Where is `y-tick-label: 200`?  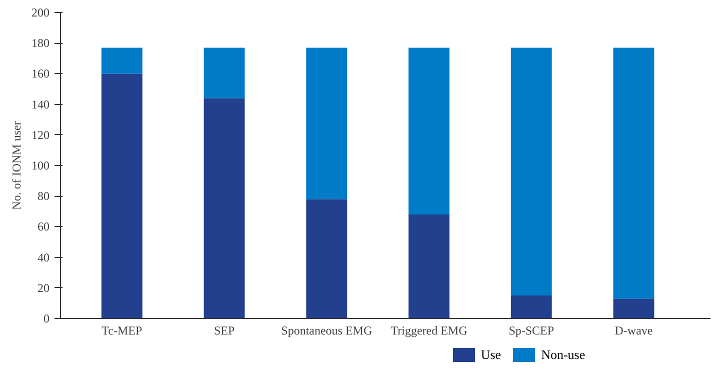
y-tick-label: 200 is located at coordinates (41, 13).